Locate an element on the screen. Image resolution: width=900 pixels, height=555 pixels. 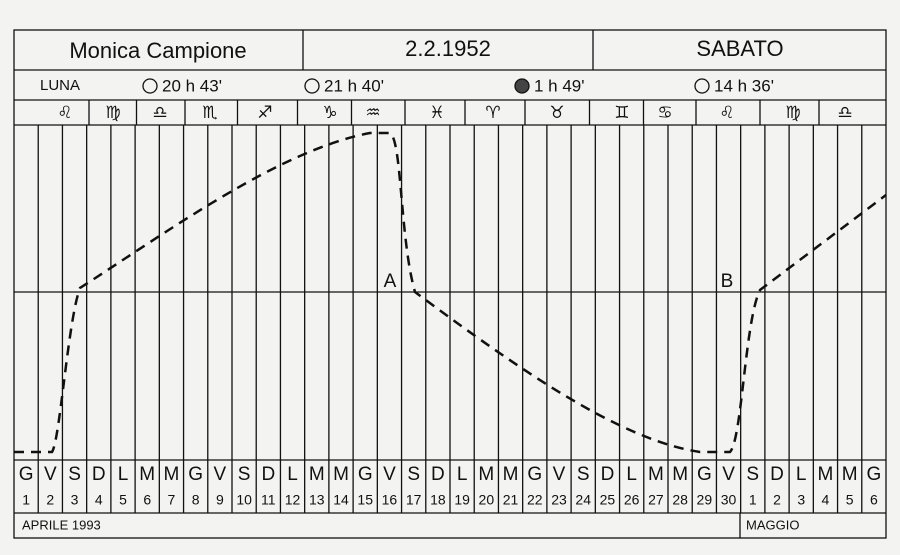
zodiac-sign: ♎ is located at coordinates (844, 113).